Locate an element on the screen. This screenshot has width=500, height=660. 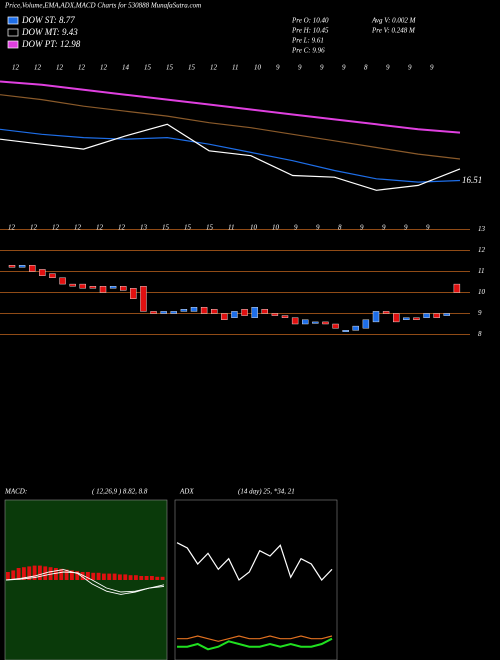
panel-subtitle: (14 day) 25, *34, 21 is located at coordinates (266, 492).